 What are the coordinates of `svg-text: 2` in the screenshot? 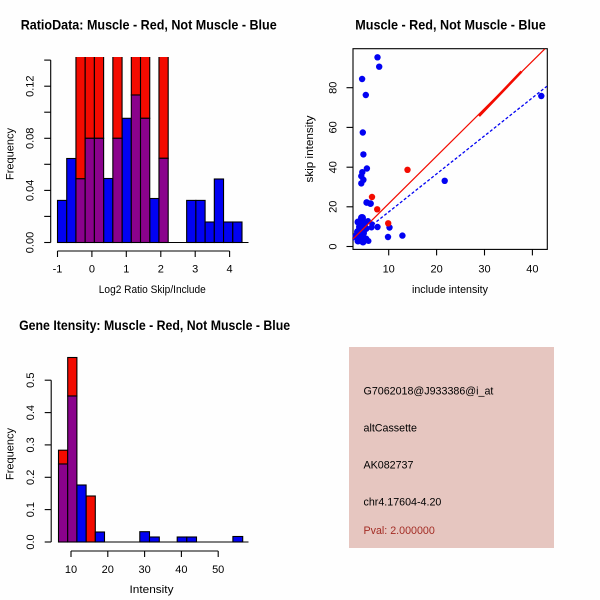 It's located at (161, 269).